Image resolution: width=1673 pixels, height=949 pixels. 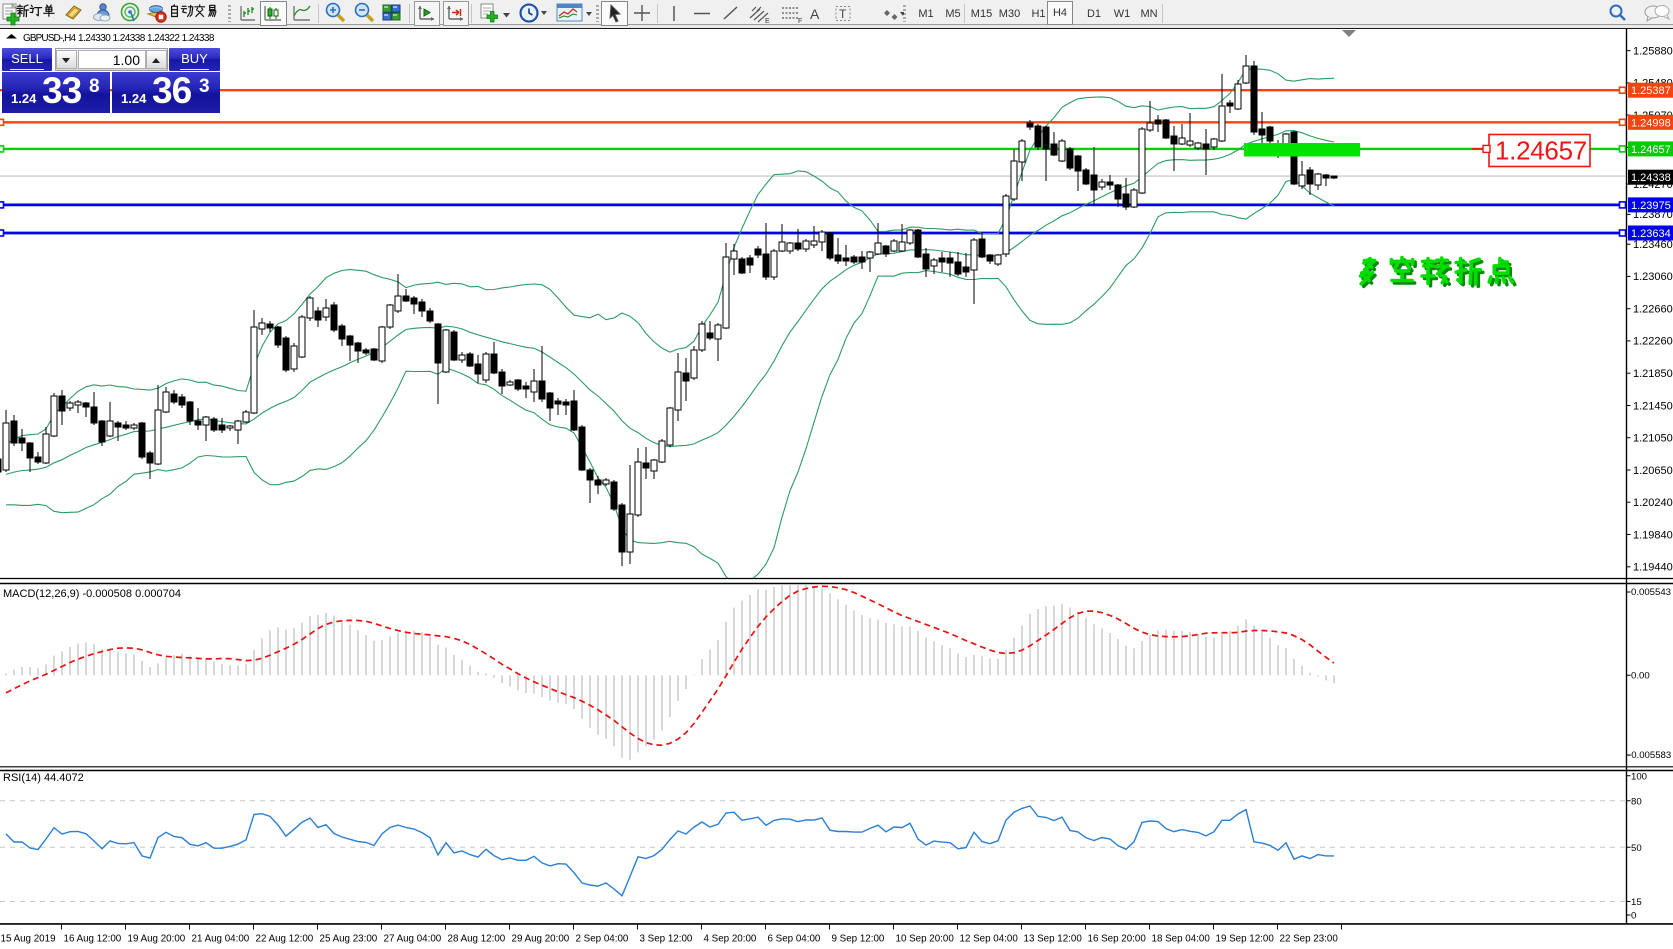 I want to click on svg-text: 27 Aug 04:00, so click(x=413, y=939).